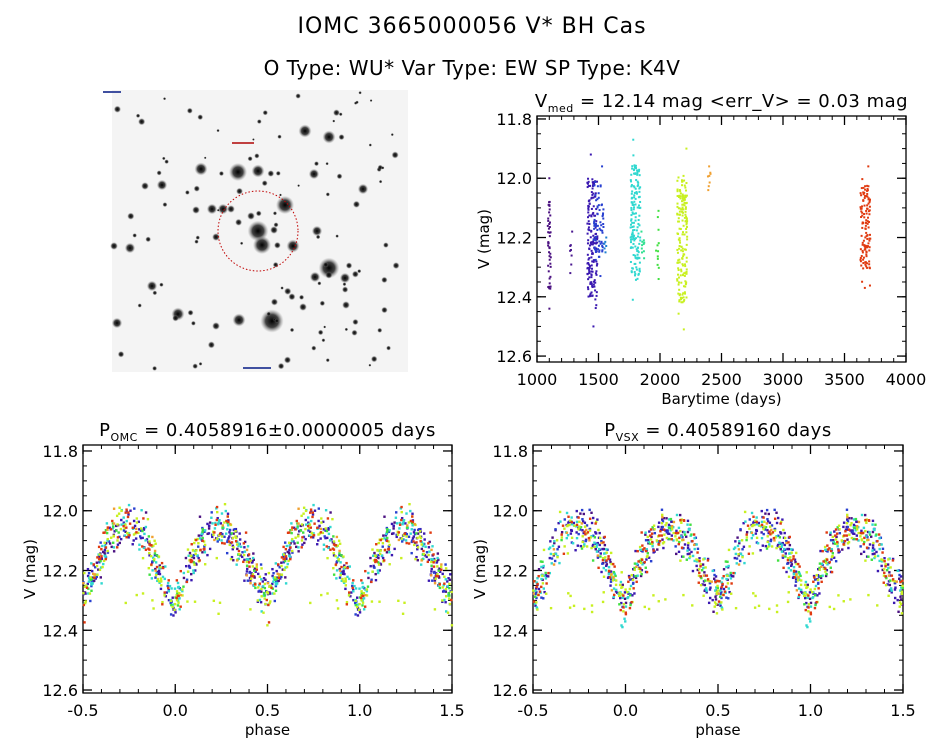 This screenshot has width=944, height=747. Describe the element at coordinates (510, 570) in the screenshot. I see `y-tick-label: 12.2` at that location.